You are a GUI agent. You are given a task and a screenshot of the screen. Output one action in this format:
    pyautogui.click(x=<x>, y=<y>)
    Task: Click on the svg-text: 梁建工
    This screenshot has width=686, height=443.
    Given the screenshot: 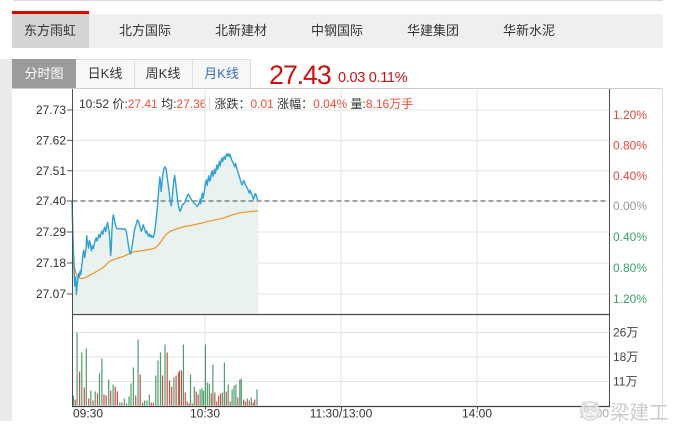 What is the action you would take?
    pyautogui.click(x=639, y=413)
    